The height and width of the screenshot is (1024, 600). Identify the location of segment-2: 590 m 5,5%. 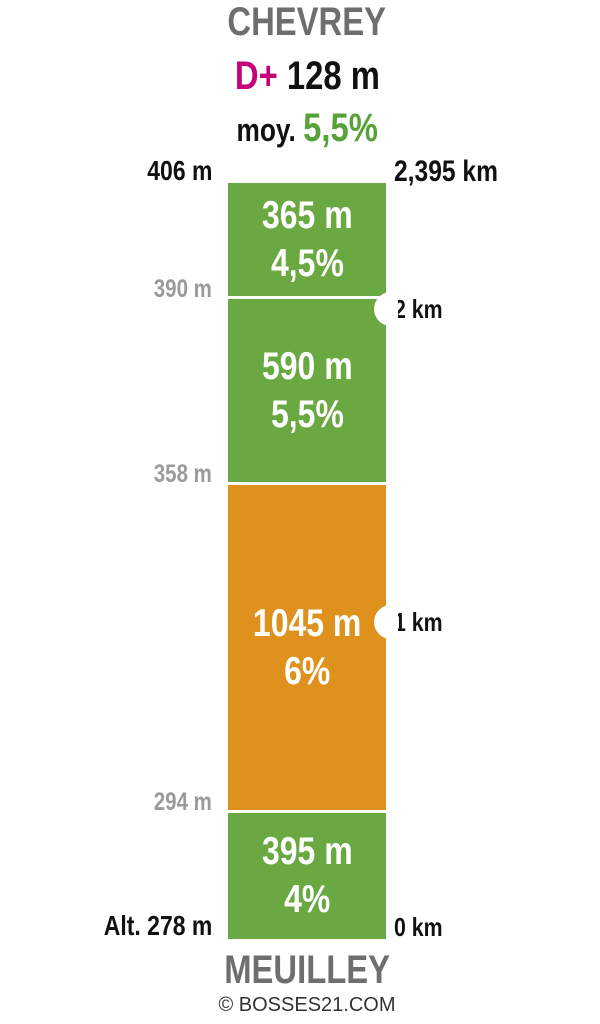
(307, 390).